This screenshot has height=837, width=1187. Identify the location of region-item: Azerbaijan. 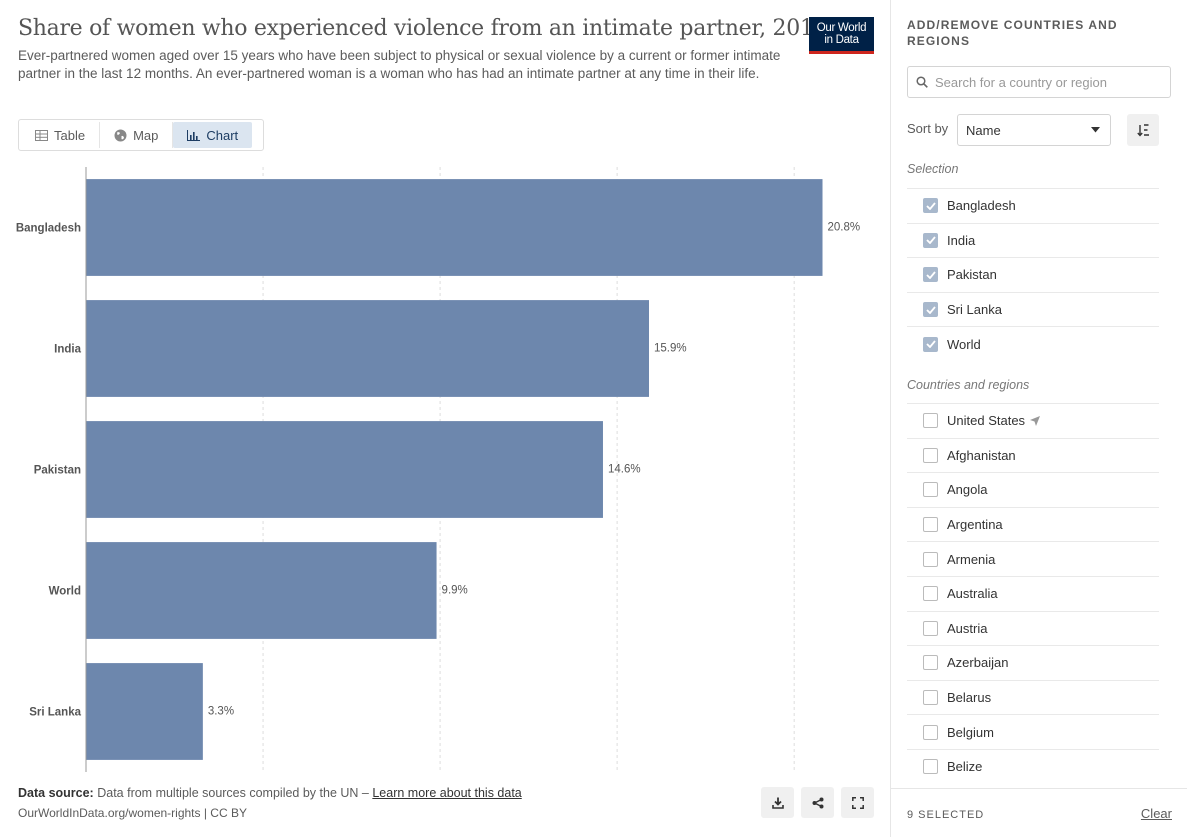
(1033, 662).